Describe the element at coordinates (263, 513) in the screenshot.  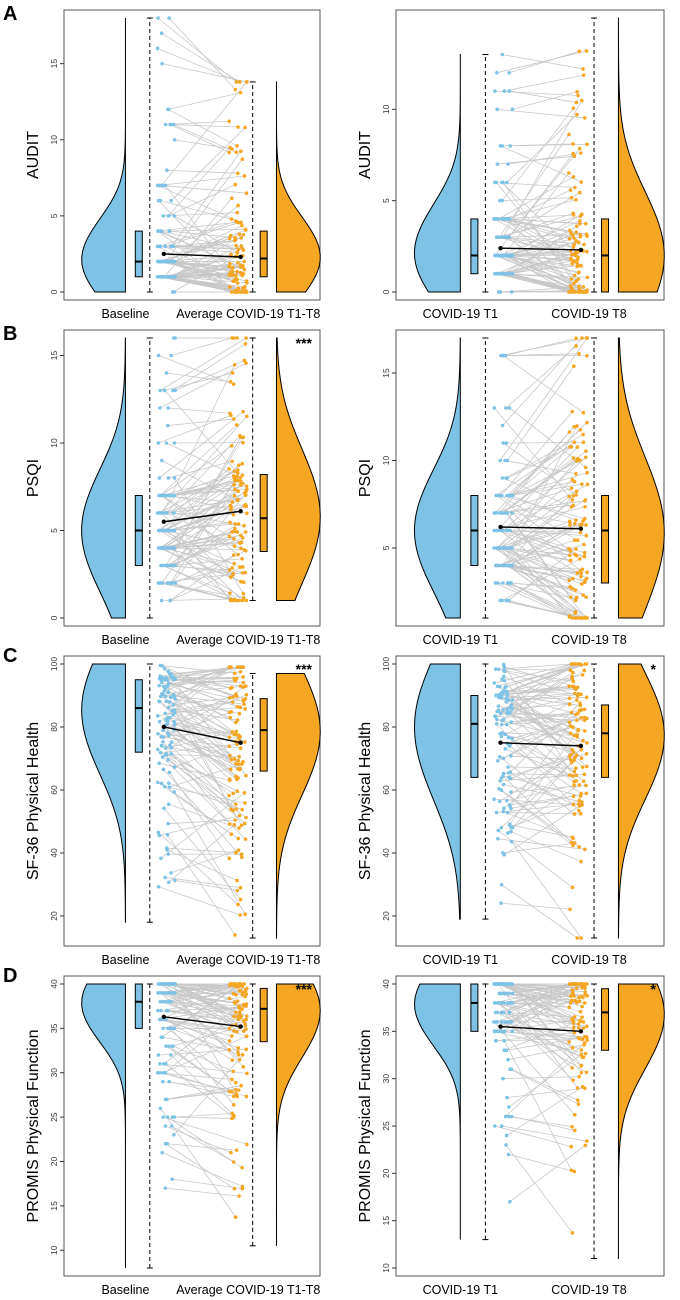
I see `box-right` at that location.